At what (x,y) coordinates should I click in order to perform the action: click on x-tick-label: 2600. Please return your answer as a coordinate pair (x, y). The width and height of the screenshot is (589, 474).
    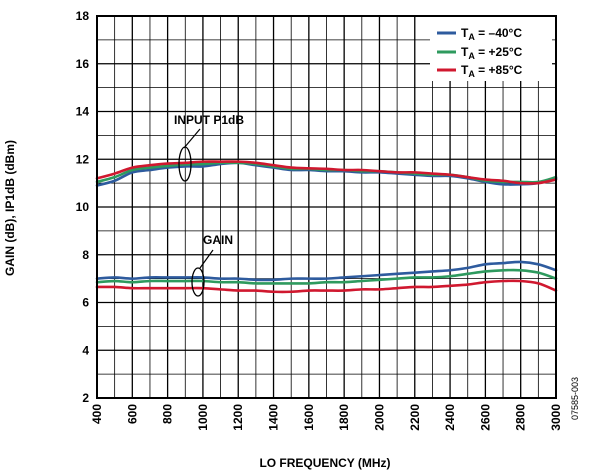
    Looking at the image, I should click on (485, 417).